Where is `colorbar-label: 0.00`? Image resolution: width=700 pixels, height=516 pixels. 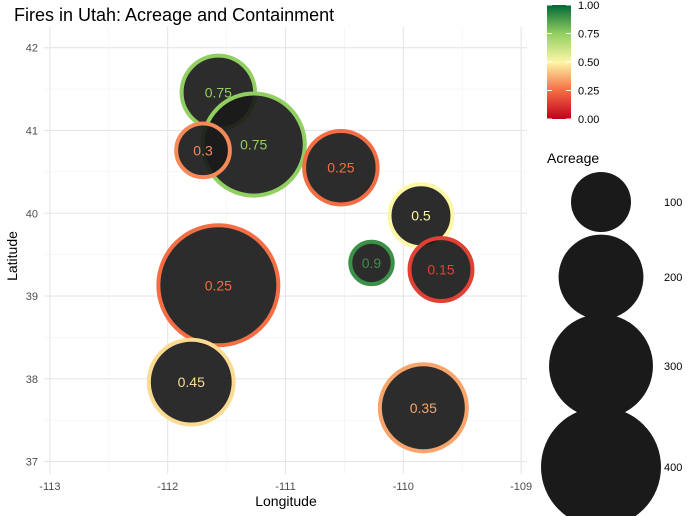 colorbar-label: 0.00 is located at coordinates (588, 120).